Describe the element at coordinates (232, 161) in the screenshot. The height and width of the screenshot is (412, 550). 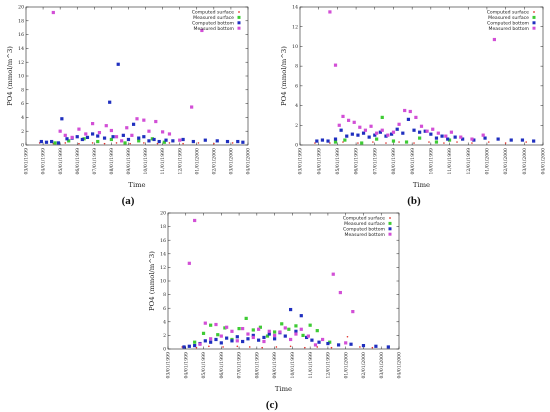
I see `x-tick-label: 03/01/2000` at that location.